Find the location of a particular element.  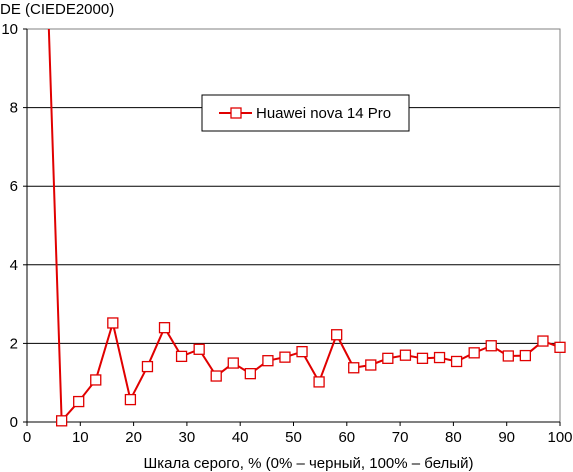

x-tick-label: 10 is located at coordinates (80, 437).